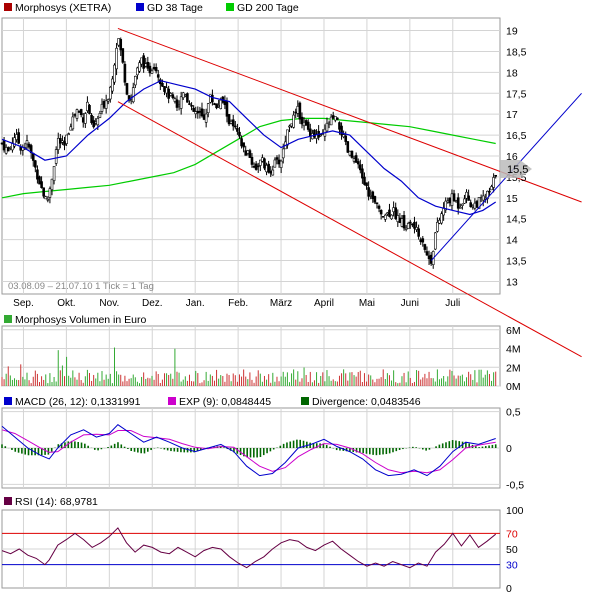 The height and width of the screenshot is (600, 590). I want to click on volume-tick-label: 6M, so click(513, 331).